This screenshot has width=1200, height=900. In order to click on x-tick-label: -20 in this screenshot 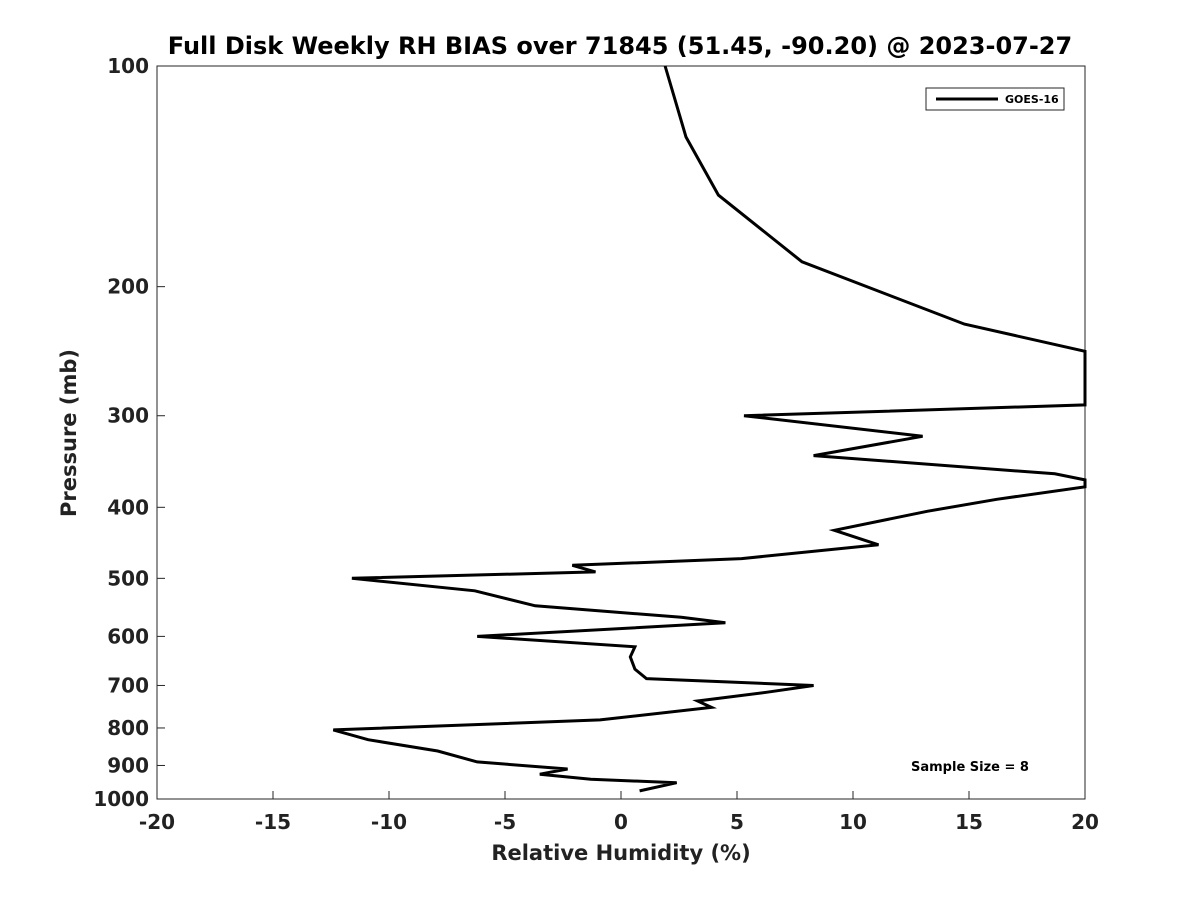, I will do `click(157, 822)`.